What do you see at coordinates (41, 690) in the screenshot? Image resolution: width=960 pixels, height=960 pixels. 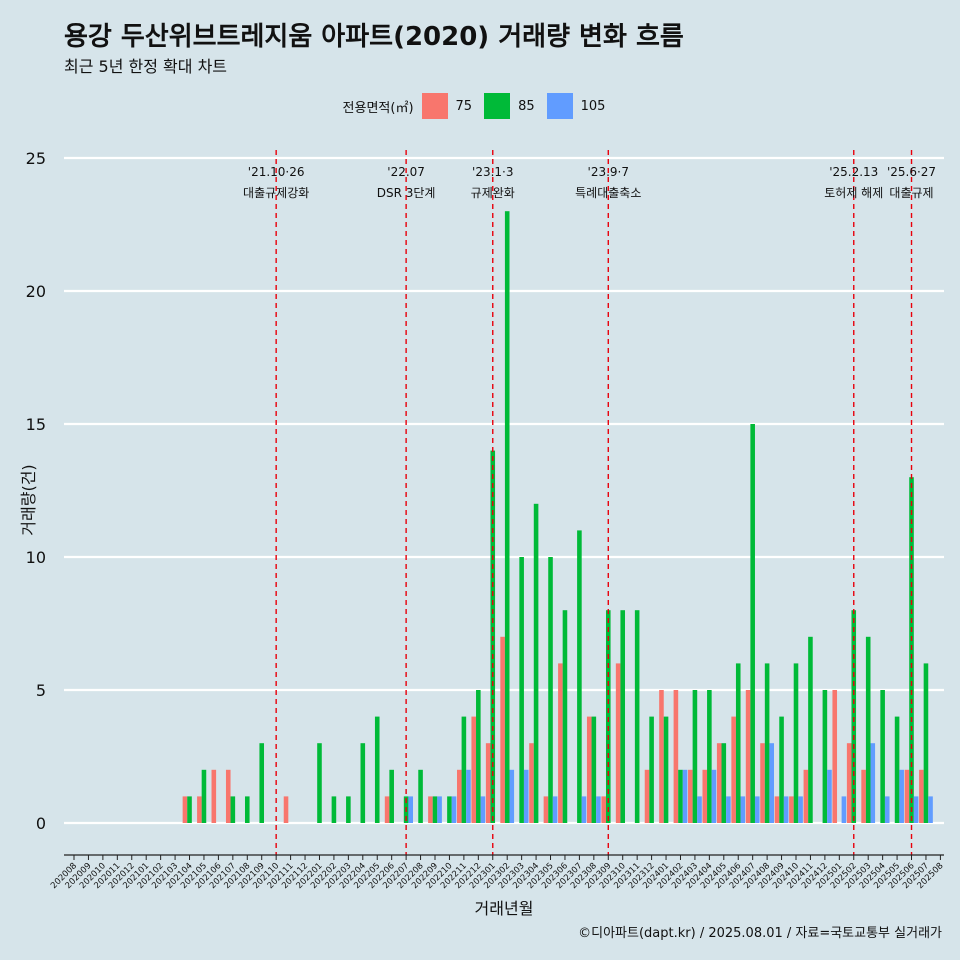 I see `y-tick-label-5: 5` at bounding box center [41, 690].